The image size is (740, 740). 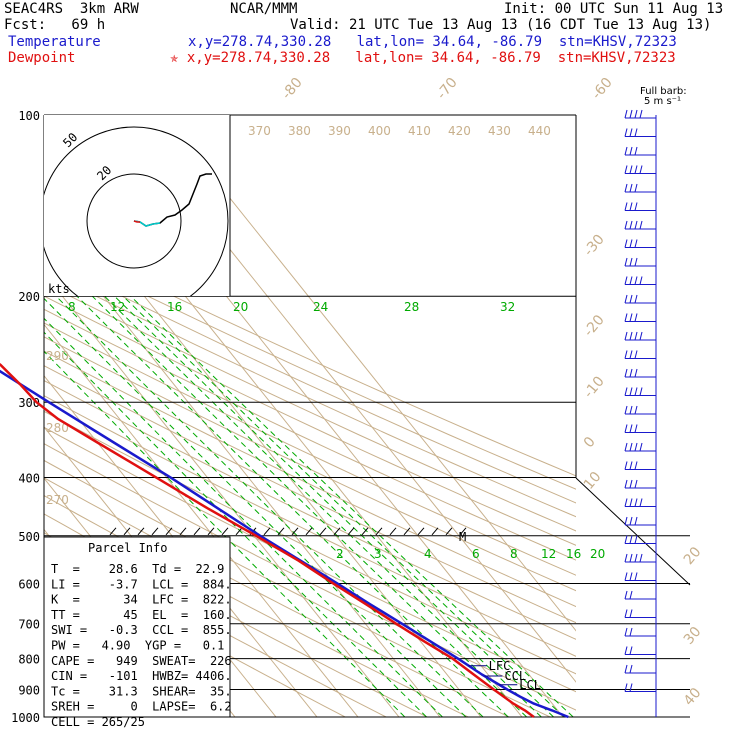 I want to click on pressure-label-900: 900, so click(x=29, y=690).